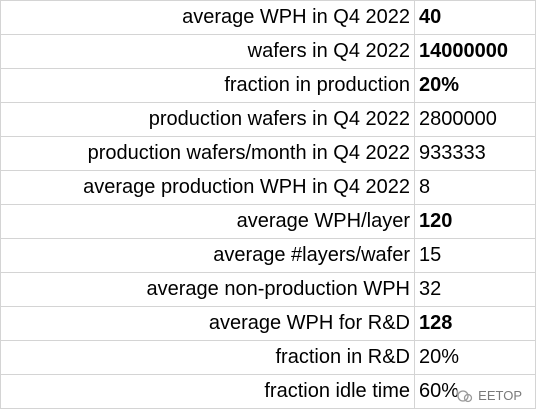 This screenshot has width=536, height=409. I want to click on row-label: production wafers in Q4 2022, so click(207, 119).